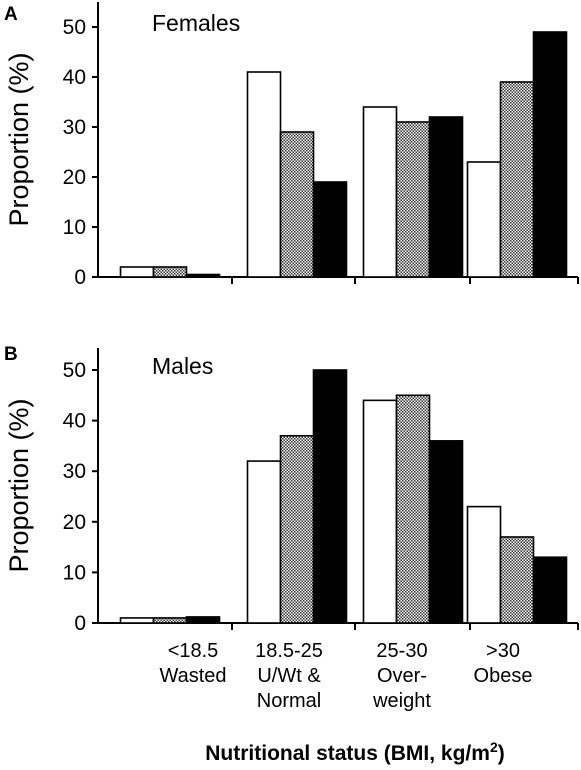 The height and width of the screenshot is (770, 581). What do you see at coordinates (182, 366) in the screenshot?
I see `panel-title: Males` at bounding box center [182, 366].